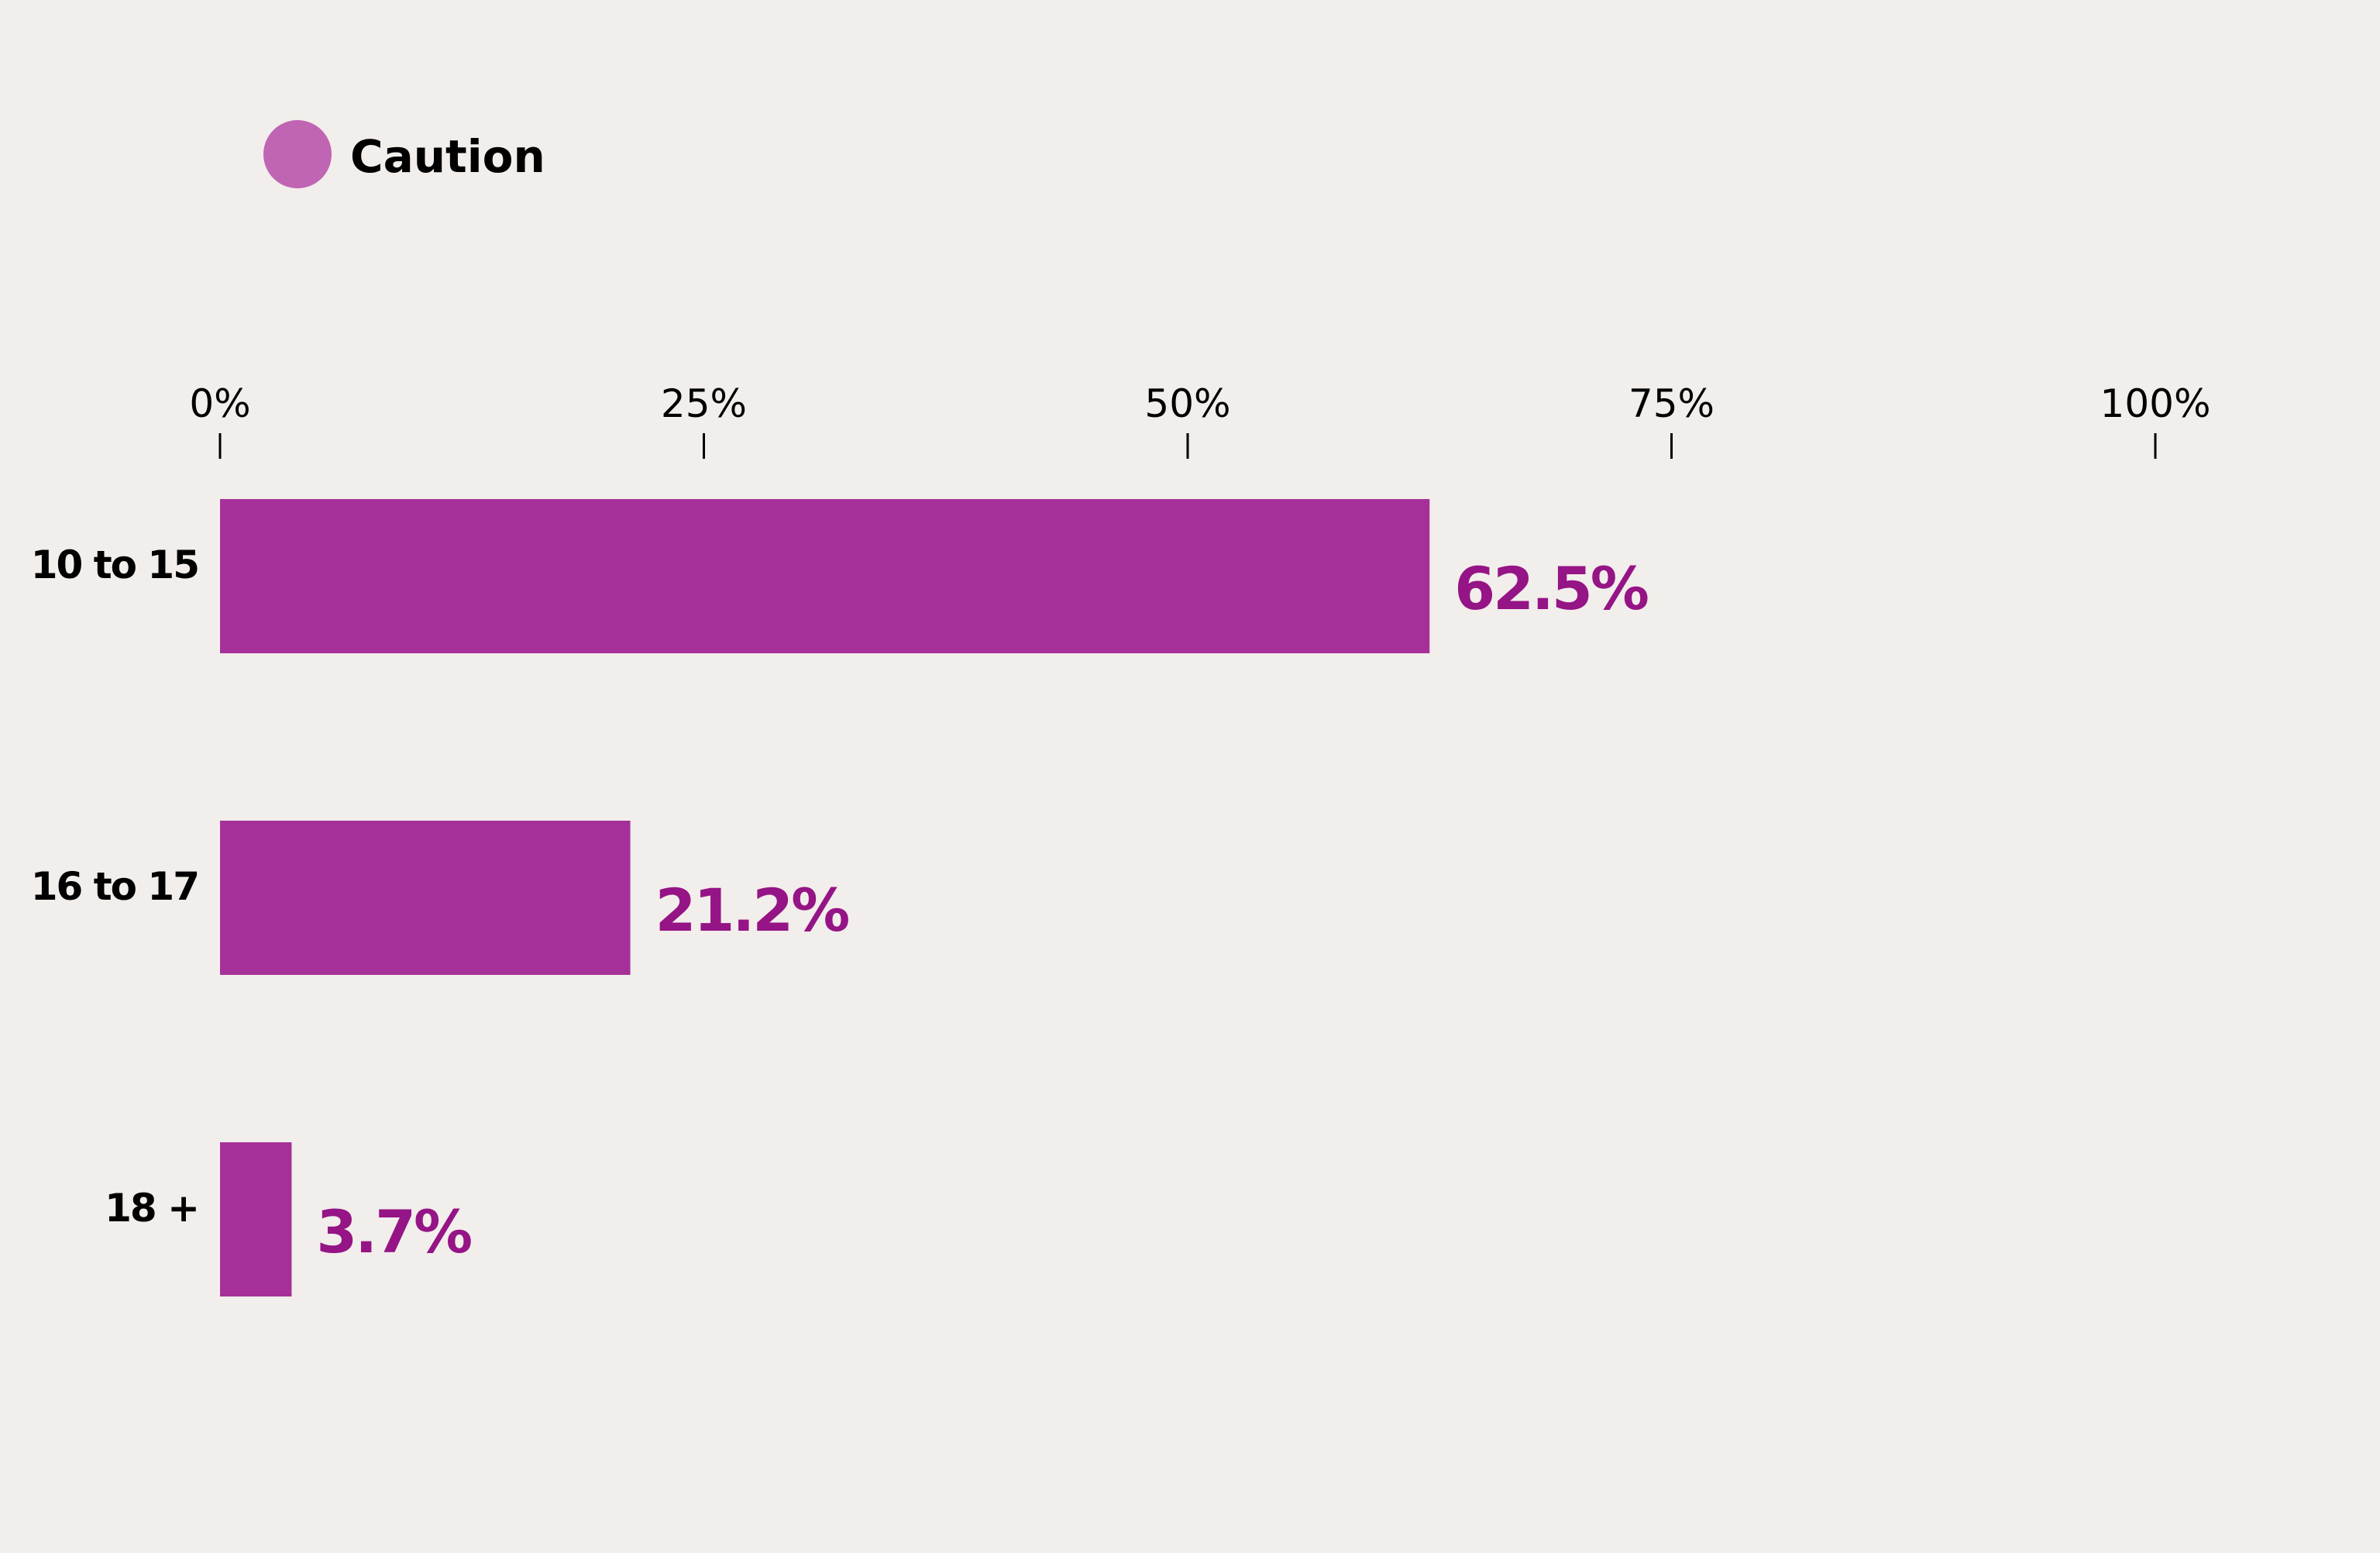 The width and height of the screenshot is (2380, 1553). What do you see at coordinates (704, 403) in the screenshot?
I see `x-tick-label: 25%` at bounding box center [704, 403].